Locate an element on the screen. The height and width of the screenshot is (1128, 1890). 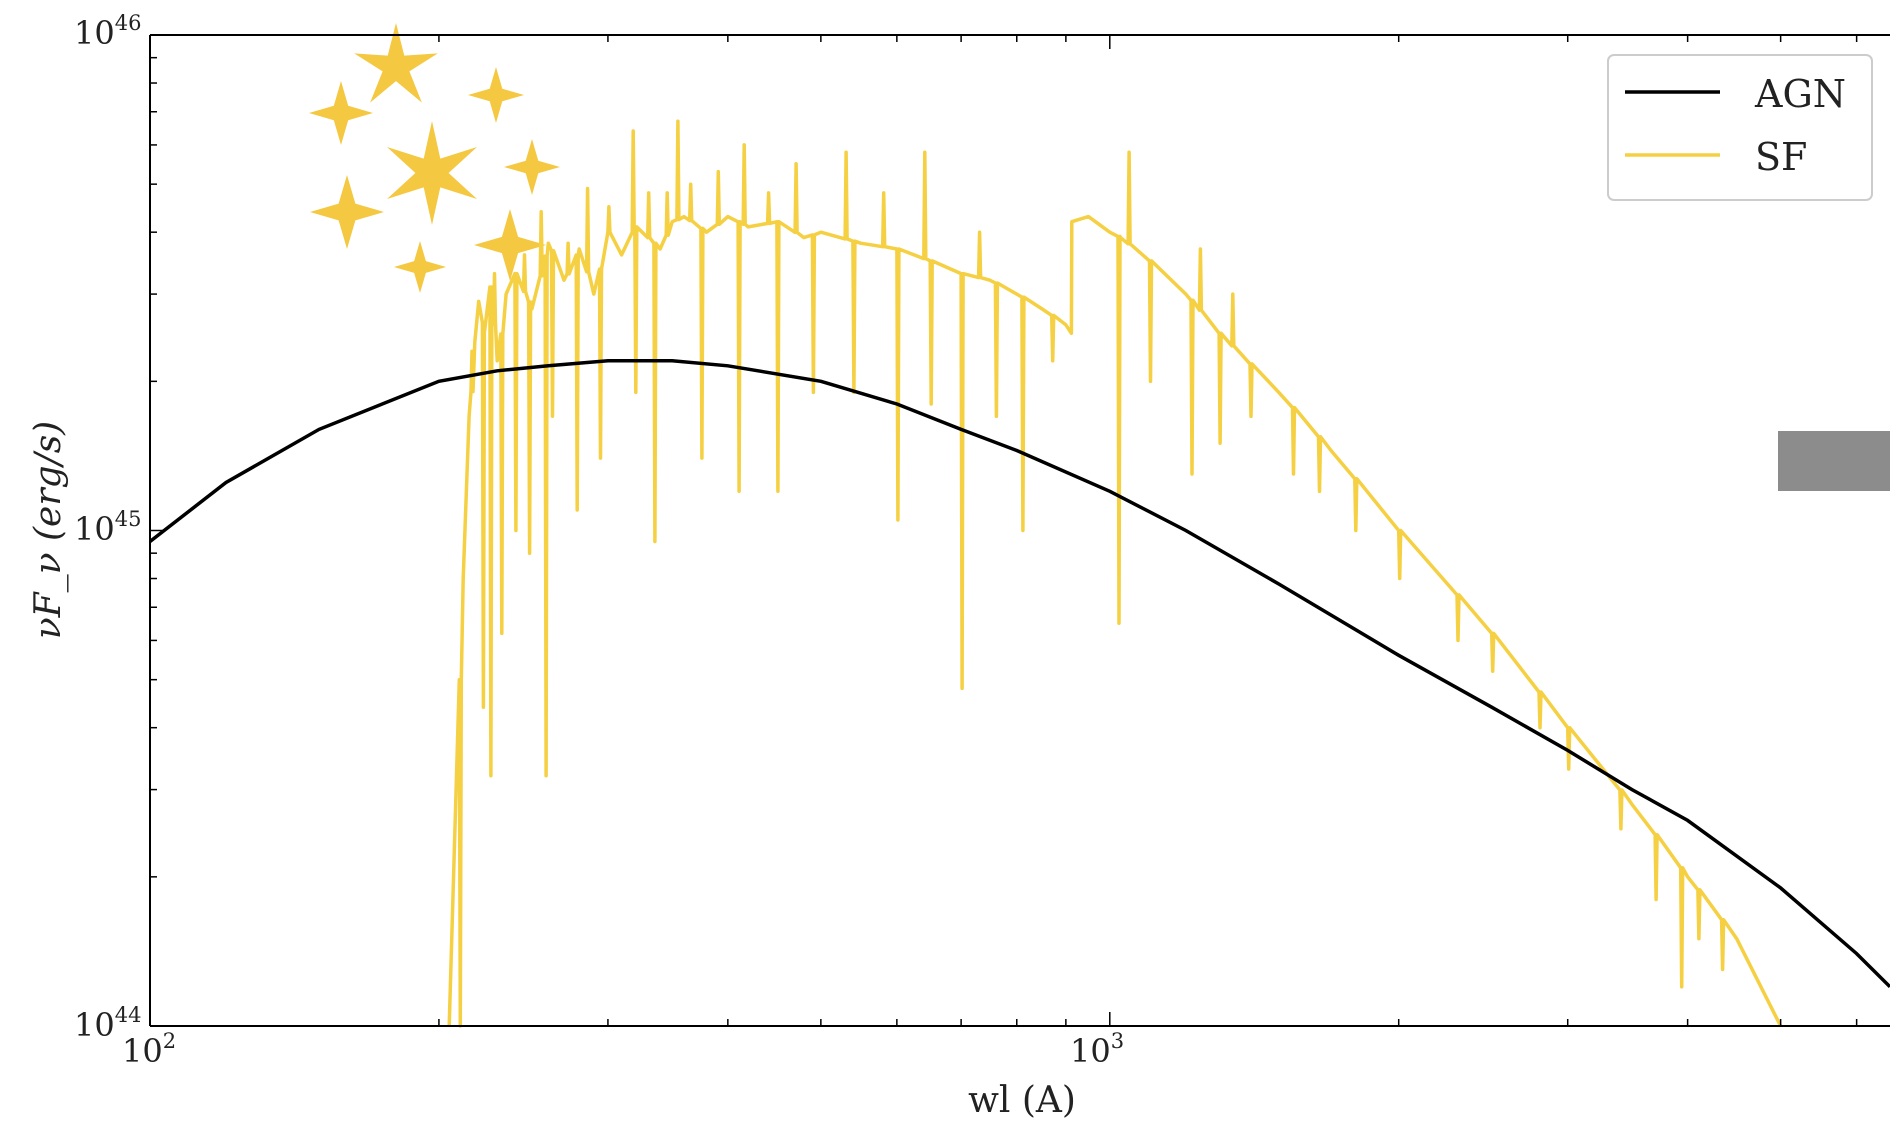
star-cluster-icon is located at coordinates (434, 158).